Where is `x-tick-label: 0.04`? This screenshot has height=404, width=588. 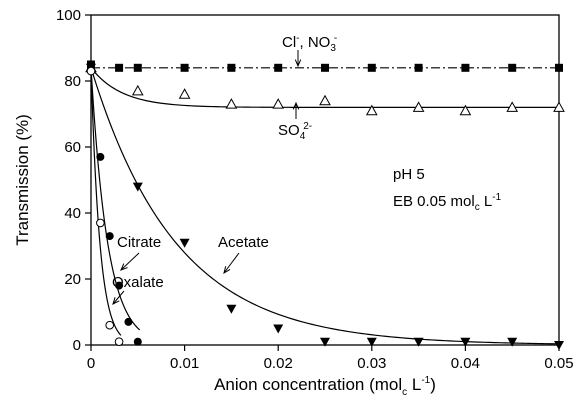 x-tick-label: 0.04 is located at coordinates (465, 363).